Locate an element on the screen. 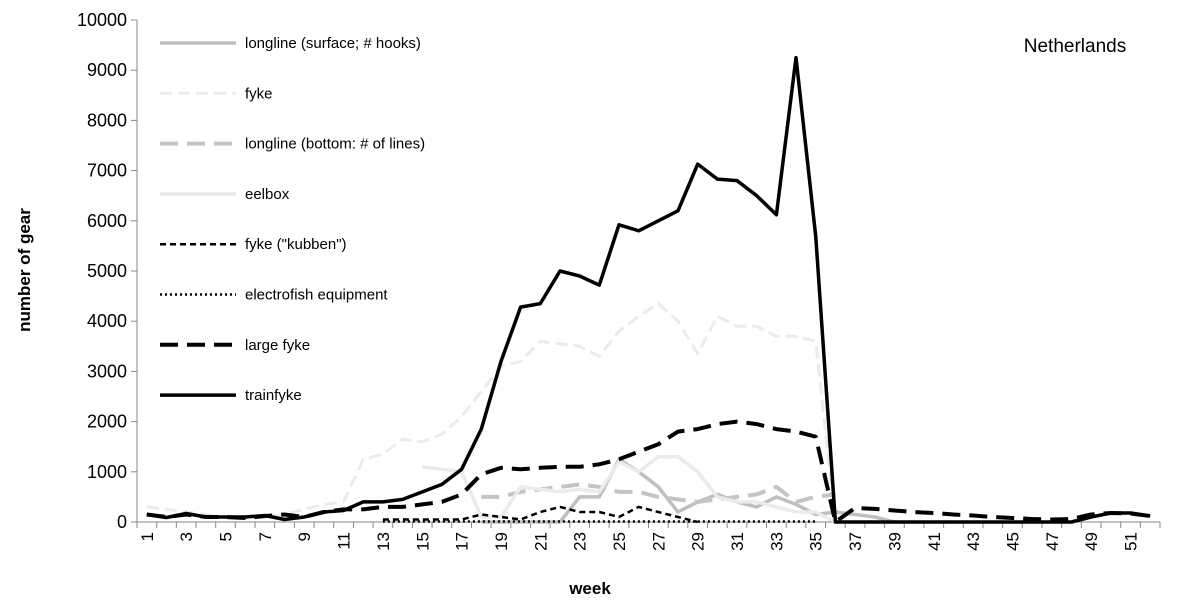 This screenshot has width=1178, height=603. x-tick-label: 49 is located at coordinates (1091, 541).